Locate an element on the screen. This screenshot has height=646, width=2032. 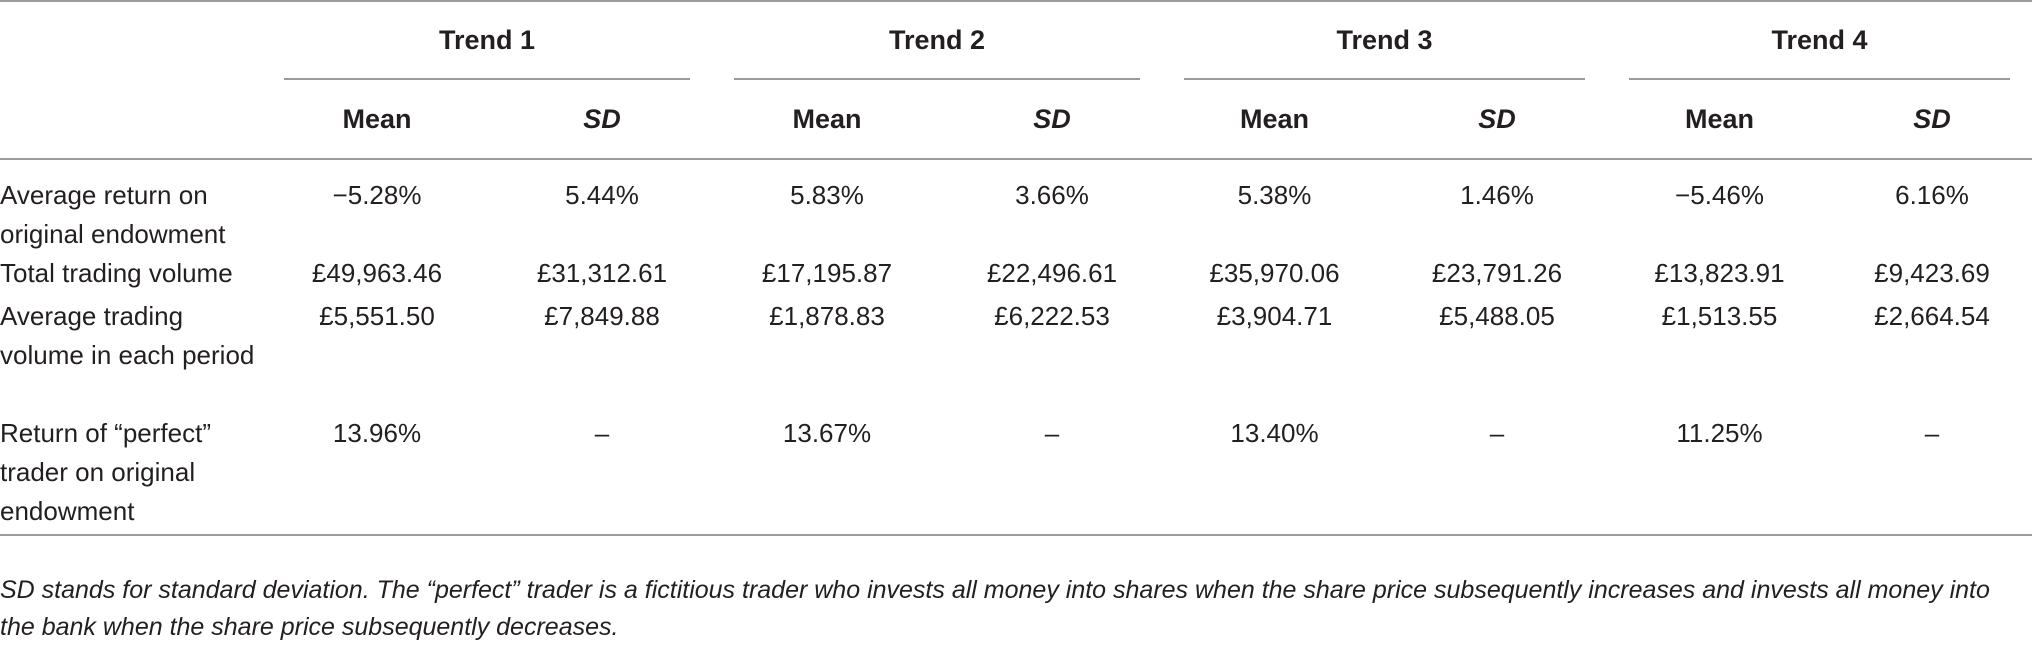
row-label: Average trading volume in each period is located at coordinates (127, 335).